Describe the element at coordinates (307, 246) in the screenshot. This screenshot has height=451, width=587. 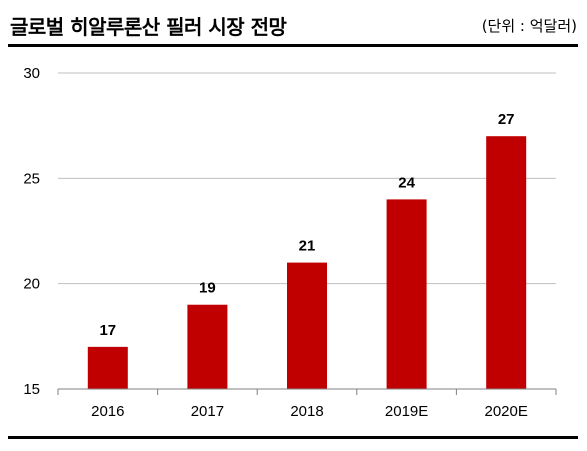
I see `data-label-2018: 21` at that location.